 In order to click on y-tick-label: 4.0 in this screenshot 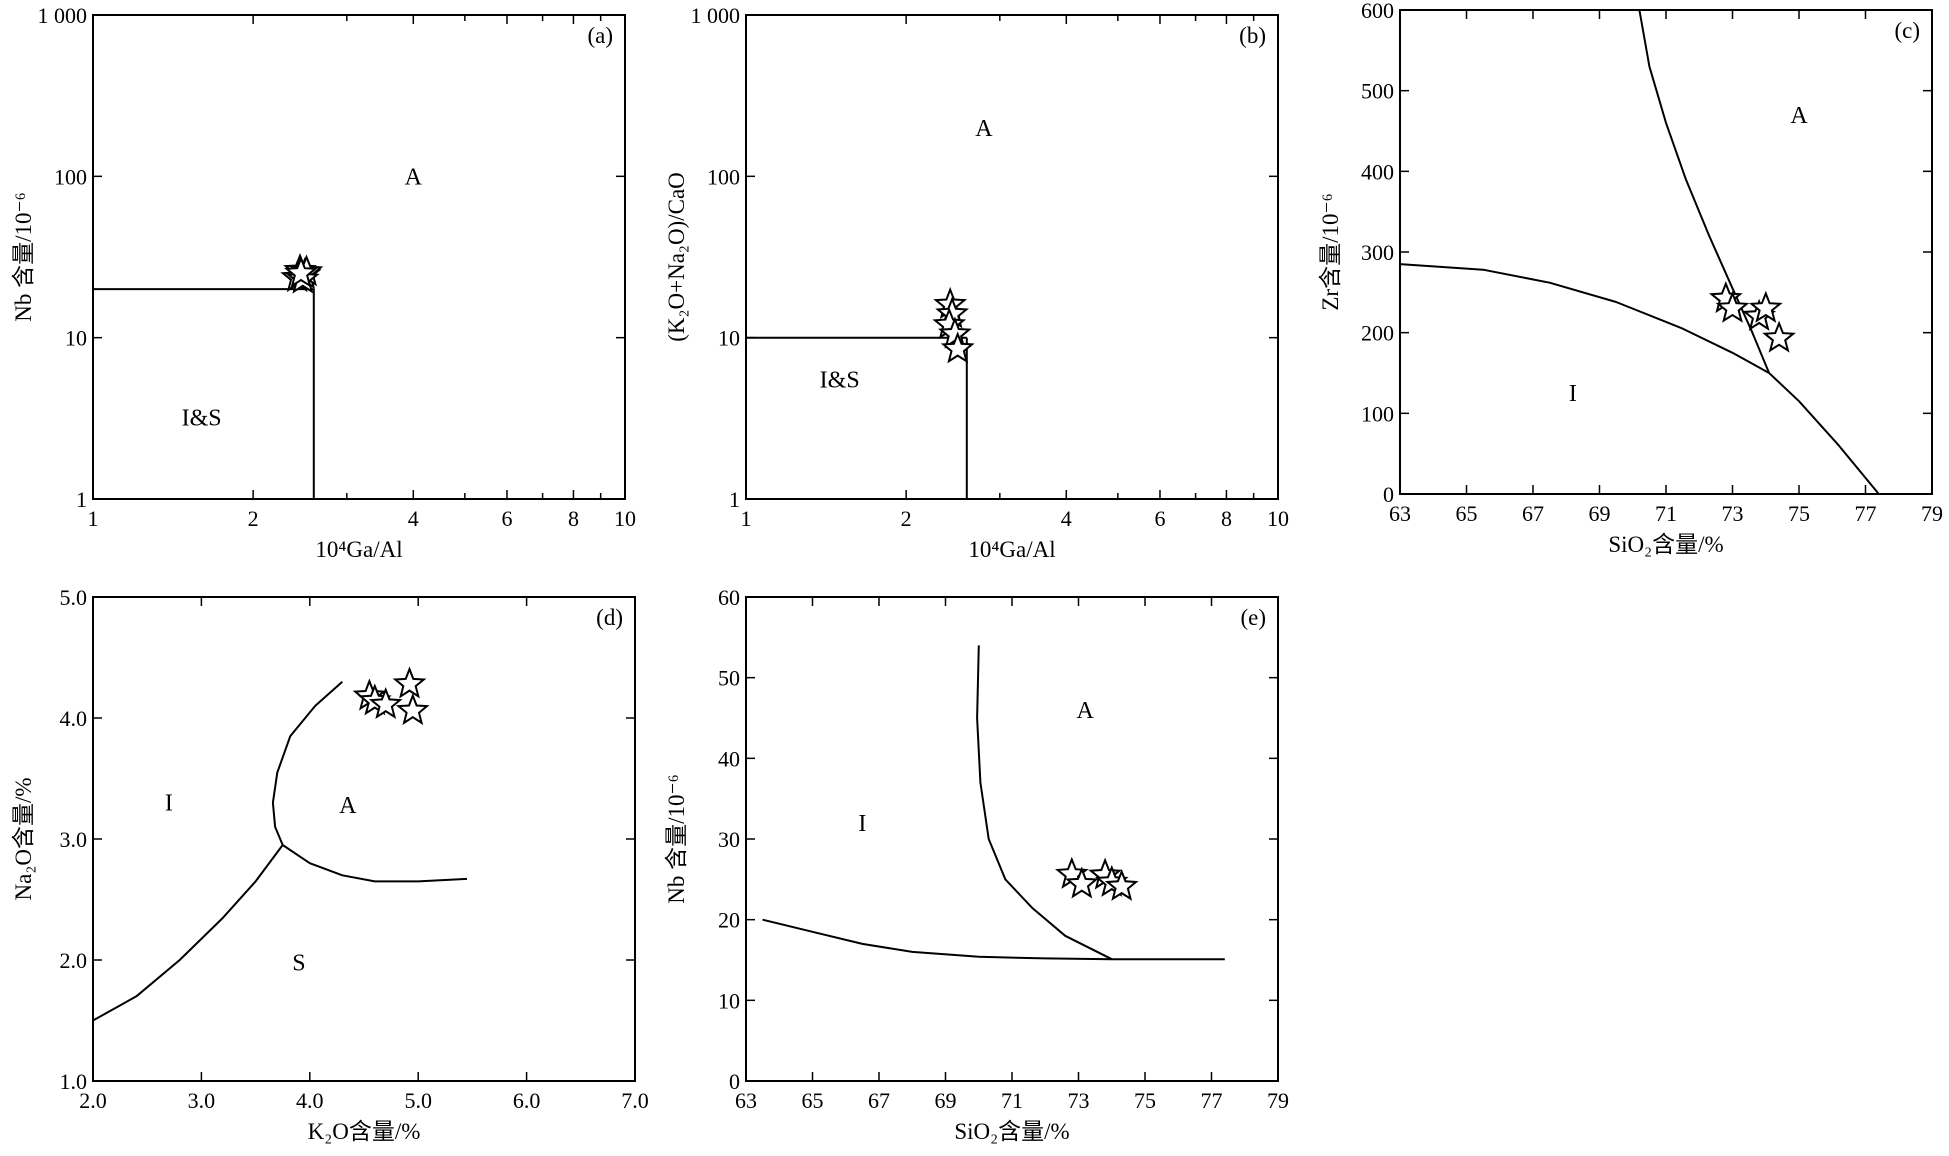, I will do `click(74, 718)`.